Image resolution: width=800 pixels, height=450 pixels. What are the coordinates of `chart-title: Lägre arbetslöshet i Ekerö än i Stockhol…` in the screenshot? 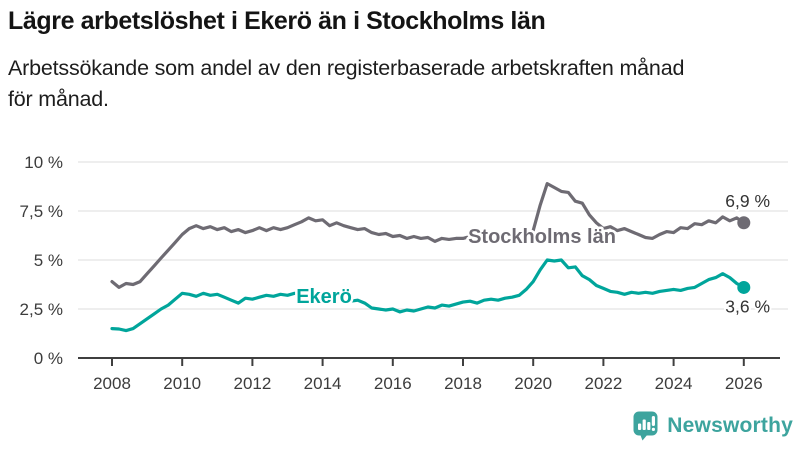 It's located at (277, 21).